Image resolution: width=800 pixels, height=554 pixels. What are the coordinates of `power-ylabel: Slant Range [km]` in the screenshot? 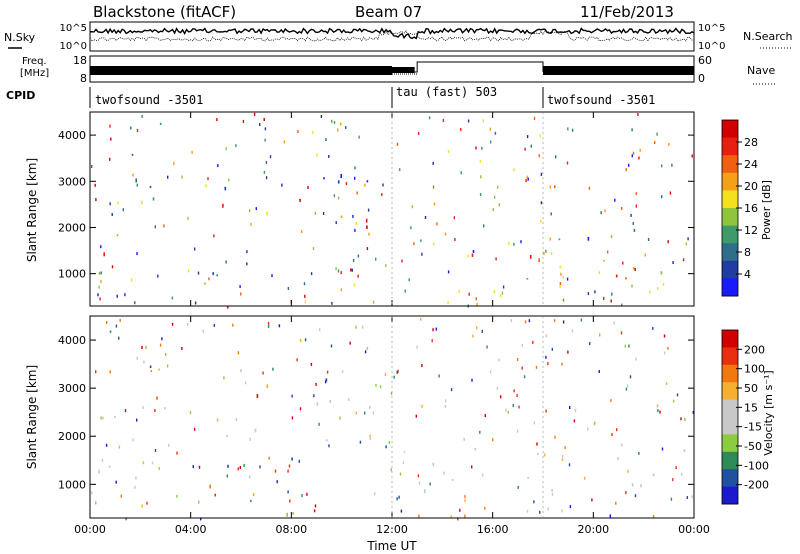 It's located at (32, 210).